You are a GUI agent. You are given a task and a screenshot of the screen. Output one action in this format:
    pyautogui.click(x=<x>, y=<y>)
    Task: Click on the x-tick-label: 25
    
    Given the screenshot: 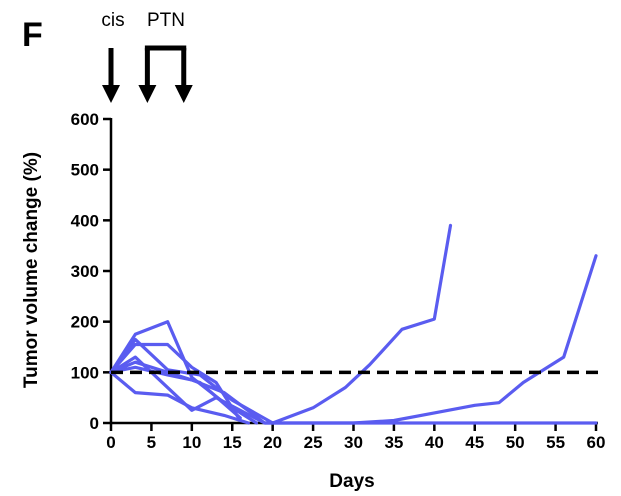 What is the action you would take?
    pyautogui.click(x=313, y=442)
    